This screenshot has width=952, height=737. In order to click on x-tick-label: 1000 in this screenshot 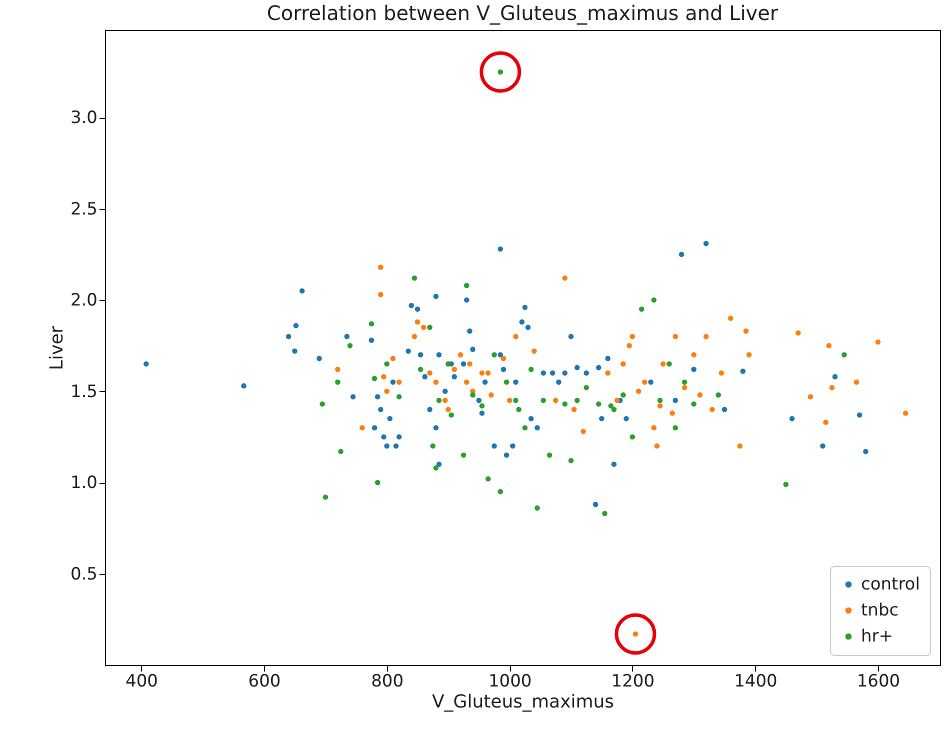, I will do `click(510, 682)`.